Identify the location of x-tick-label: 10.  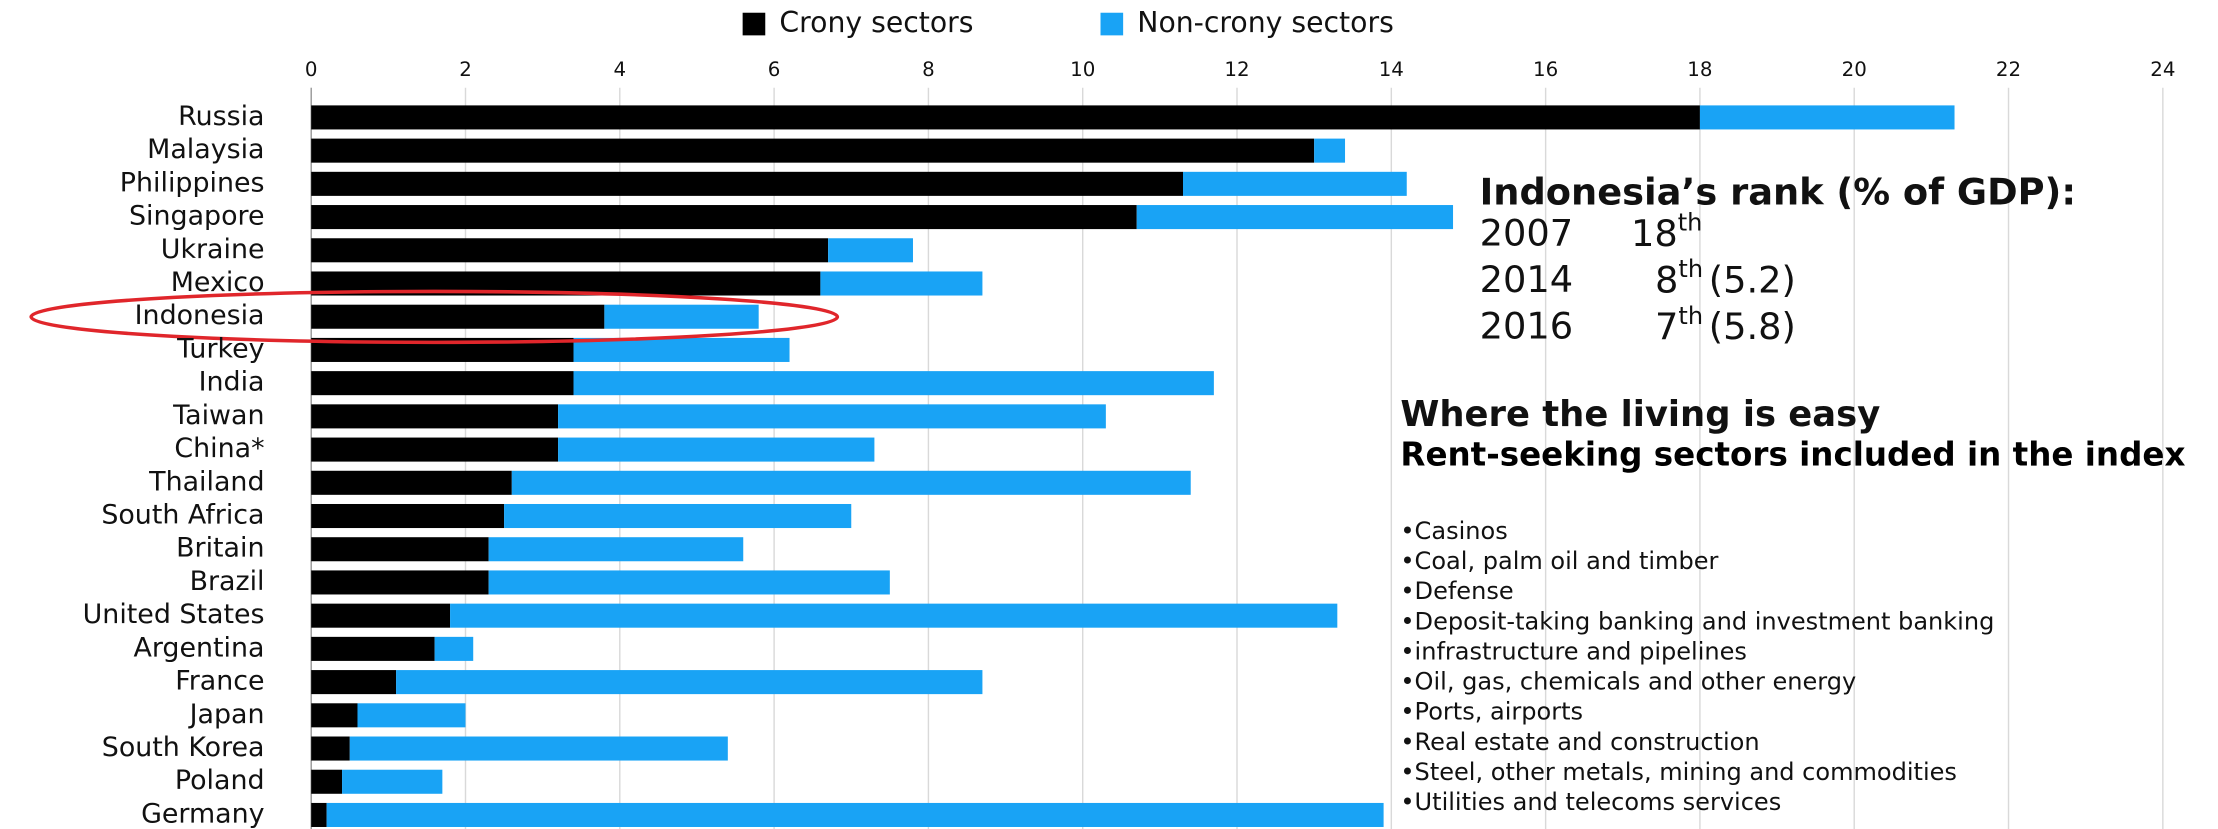
(1082, 69).